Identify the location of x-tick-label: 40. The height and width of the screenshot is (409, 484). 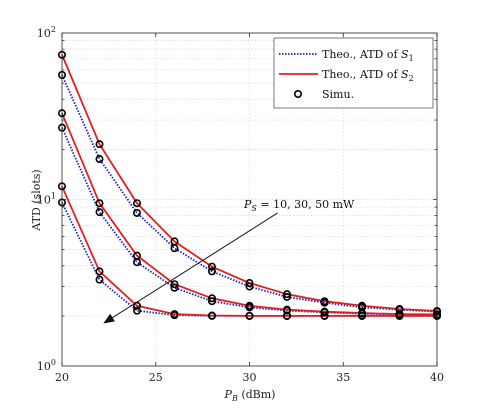
(437, 377).